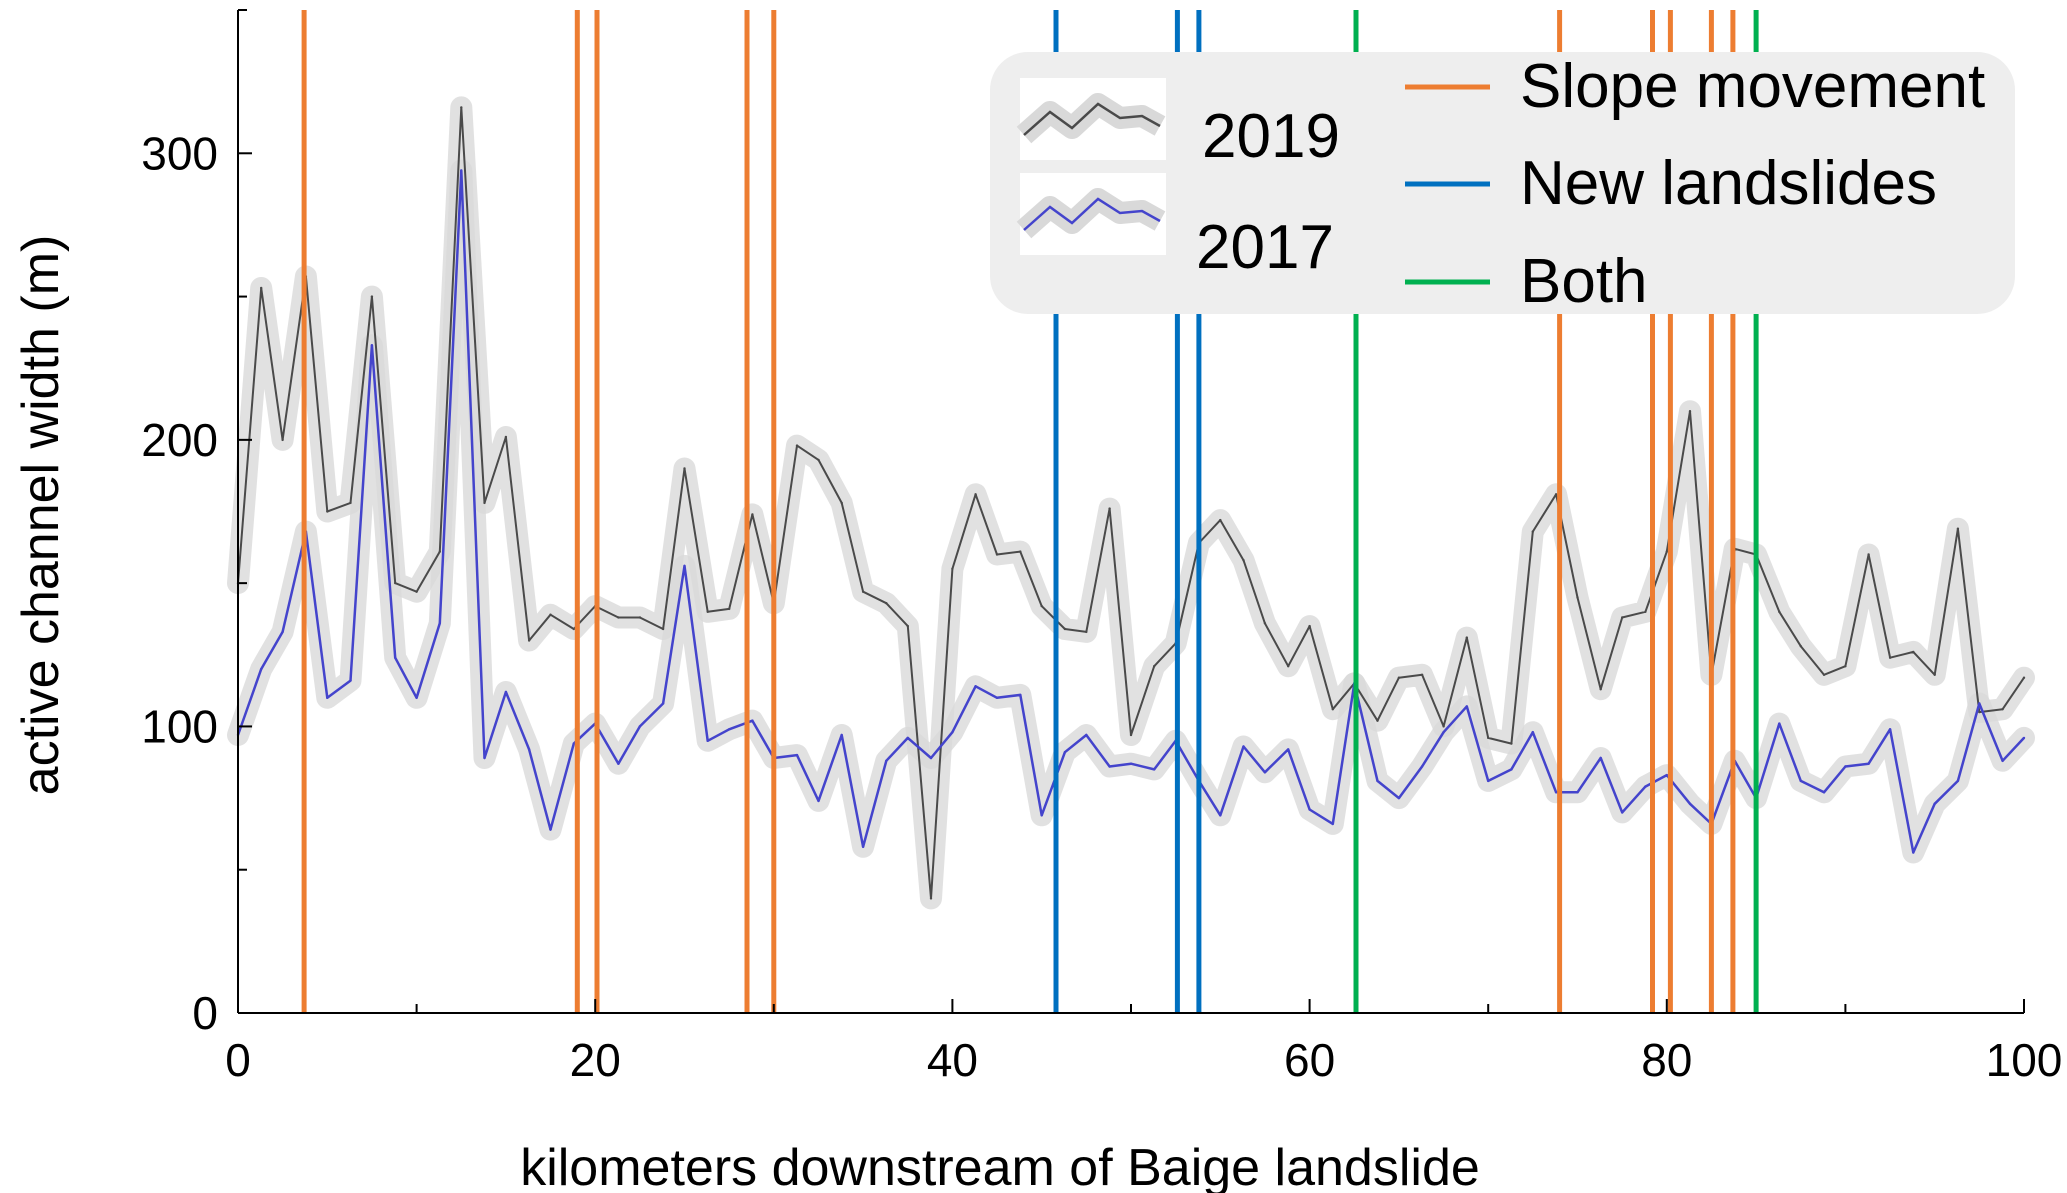  I want to click on legend-label-2019: 2019, so click(1271, 136).